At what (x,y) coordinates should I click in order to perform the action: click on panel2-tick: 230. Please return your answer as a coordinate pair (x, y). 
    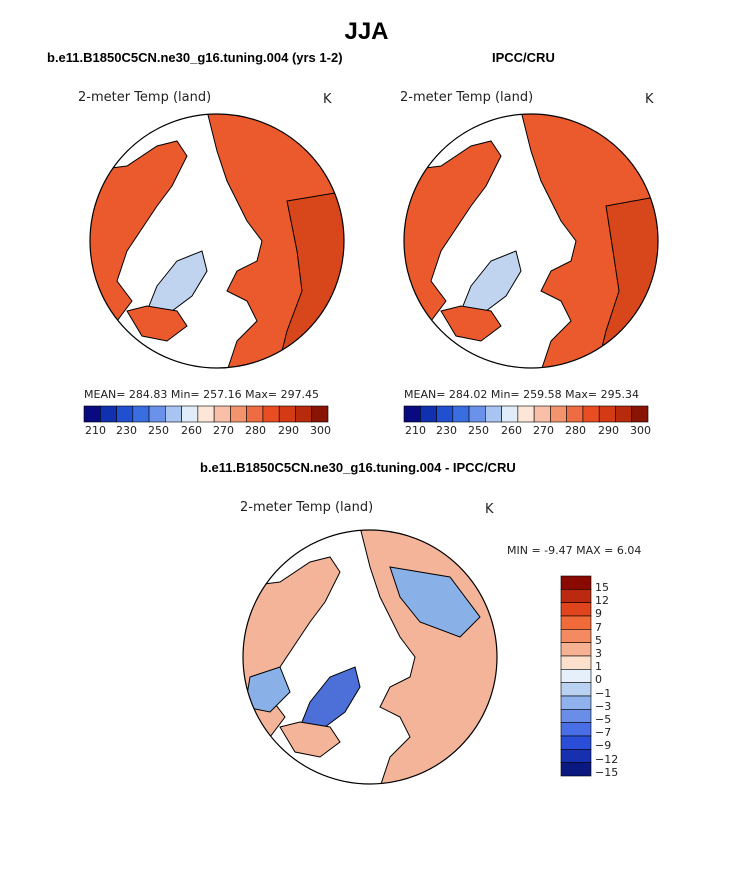
    Looking at the image, I should click on (446, 430).